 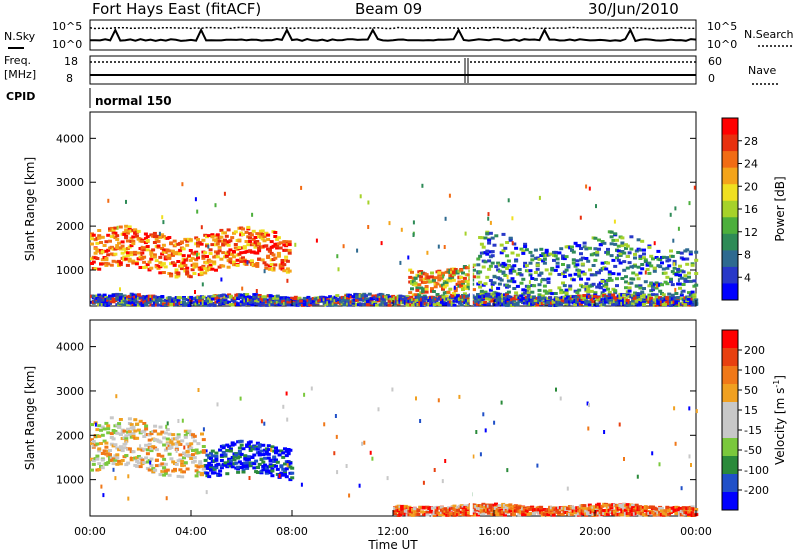 I want to click on ytick-label: 1000, so click(x=70, y=480).